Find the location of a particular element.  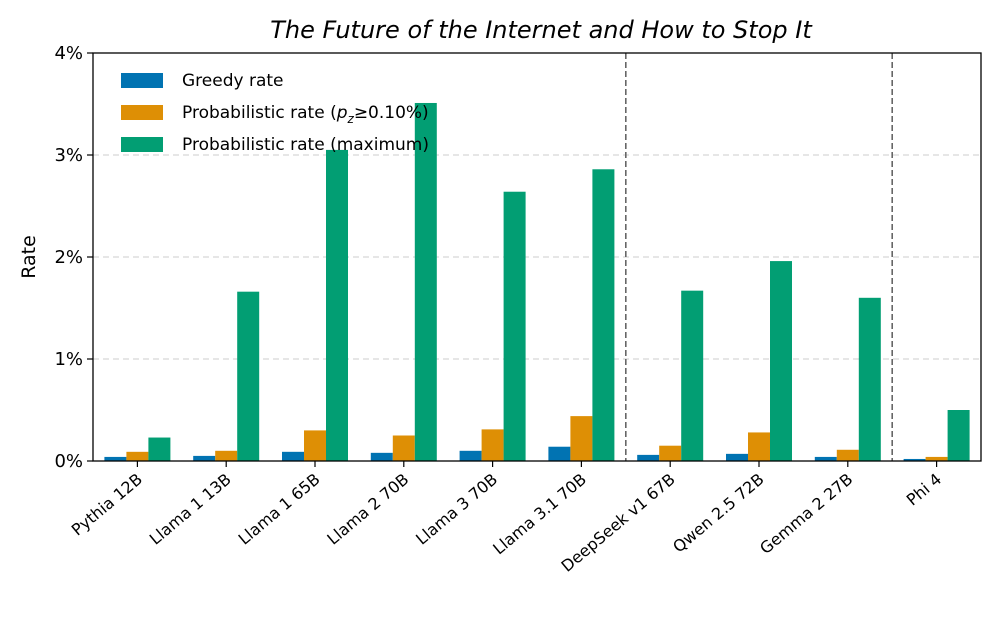

y-axis-ticks: 0% 1% 2% 3% 4% is located at coordinates (73, 257).